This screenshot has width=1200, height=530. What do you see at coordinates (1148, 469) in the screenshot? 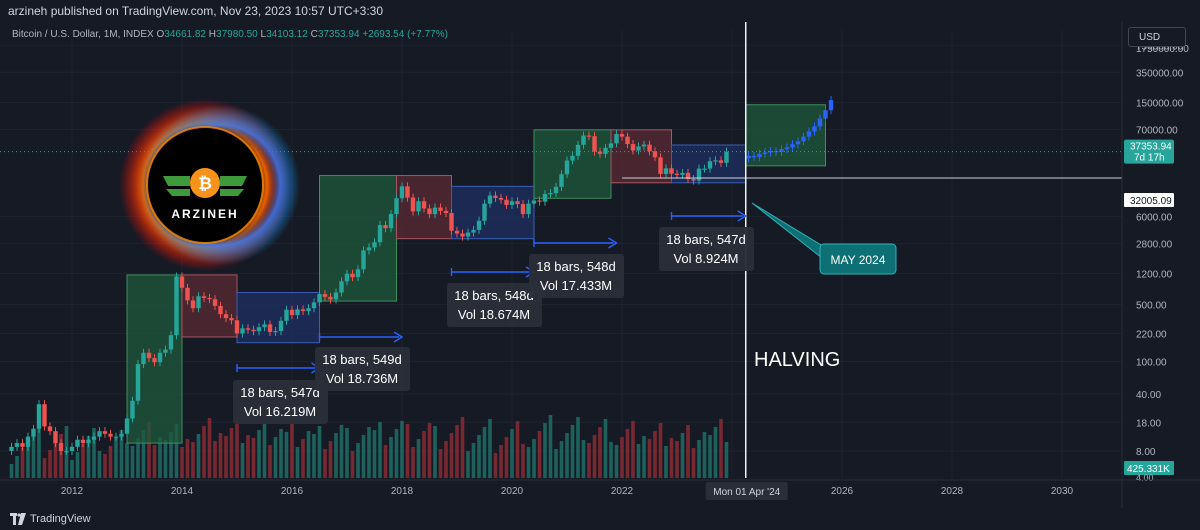
I see `volume-badge-label: 425.331K` at bounding box center [1148, 469].